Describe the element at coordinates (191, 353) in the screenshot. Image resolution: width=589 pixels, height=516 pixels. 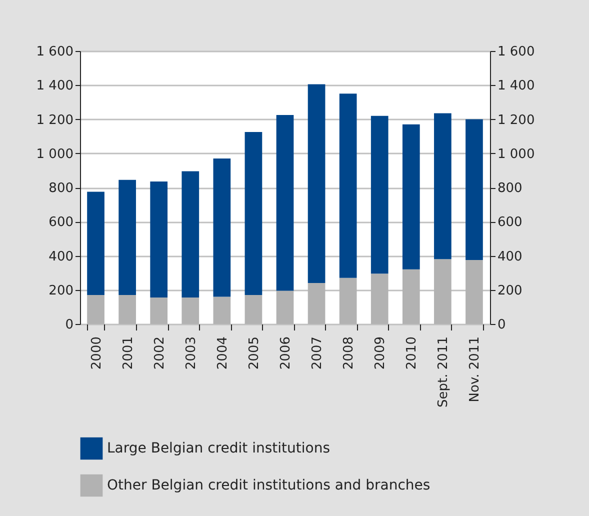
I see `x-tick-label: 2003` at that location.